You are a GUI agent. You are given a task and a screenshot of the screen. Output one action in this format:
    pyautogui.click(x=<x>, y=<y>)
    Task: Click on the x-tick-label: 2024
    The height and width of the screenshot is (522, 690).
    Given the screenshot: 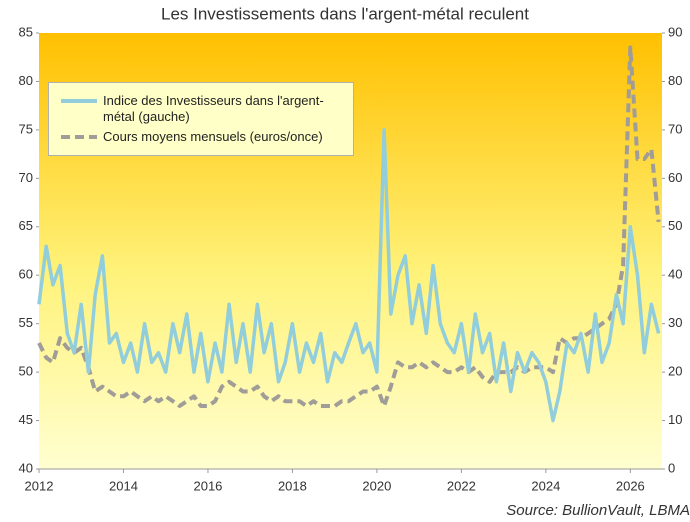 What is the action you would take?
    pyautogui.click(x=545, y=485)
    